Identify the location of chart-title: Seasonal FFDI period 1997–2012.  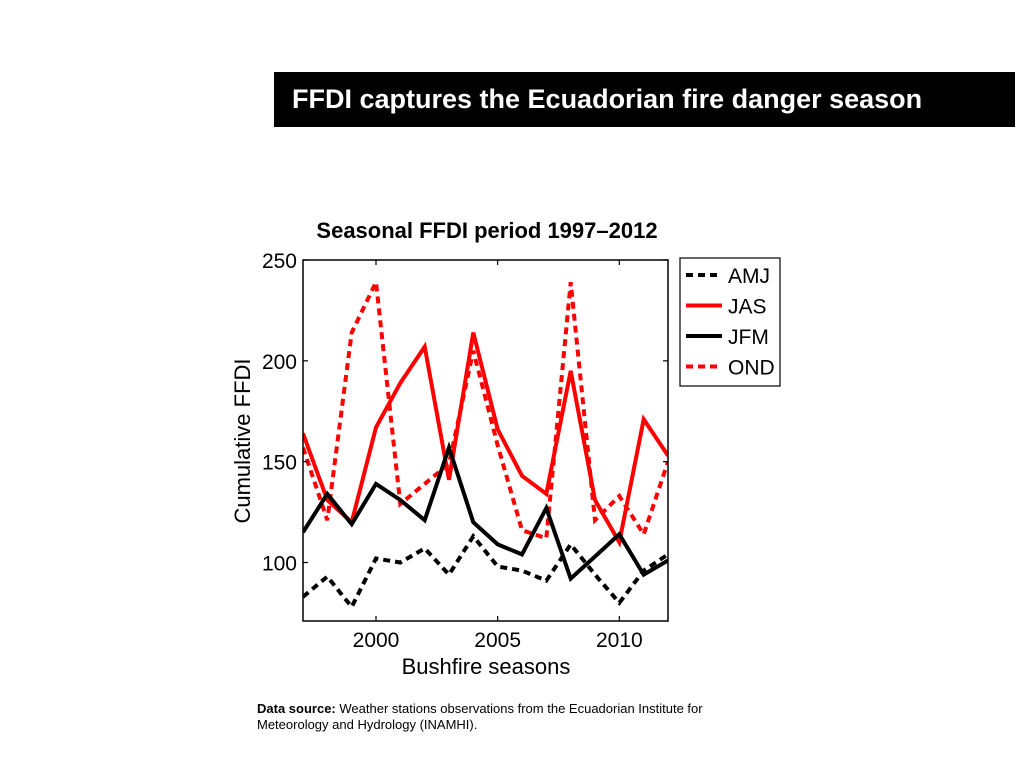
(486, 230).